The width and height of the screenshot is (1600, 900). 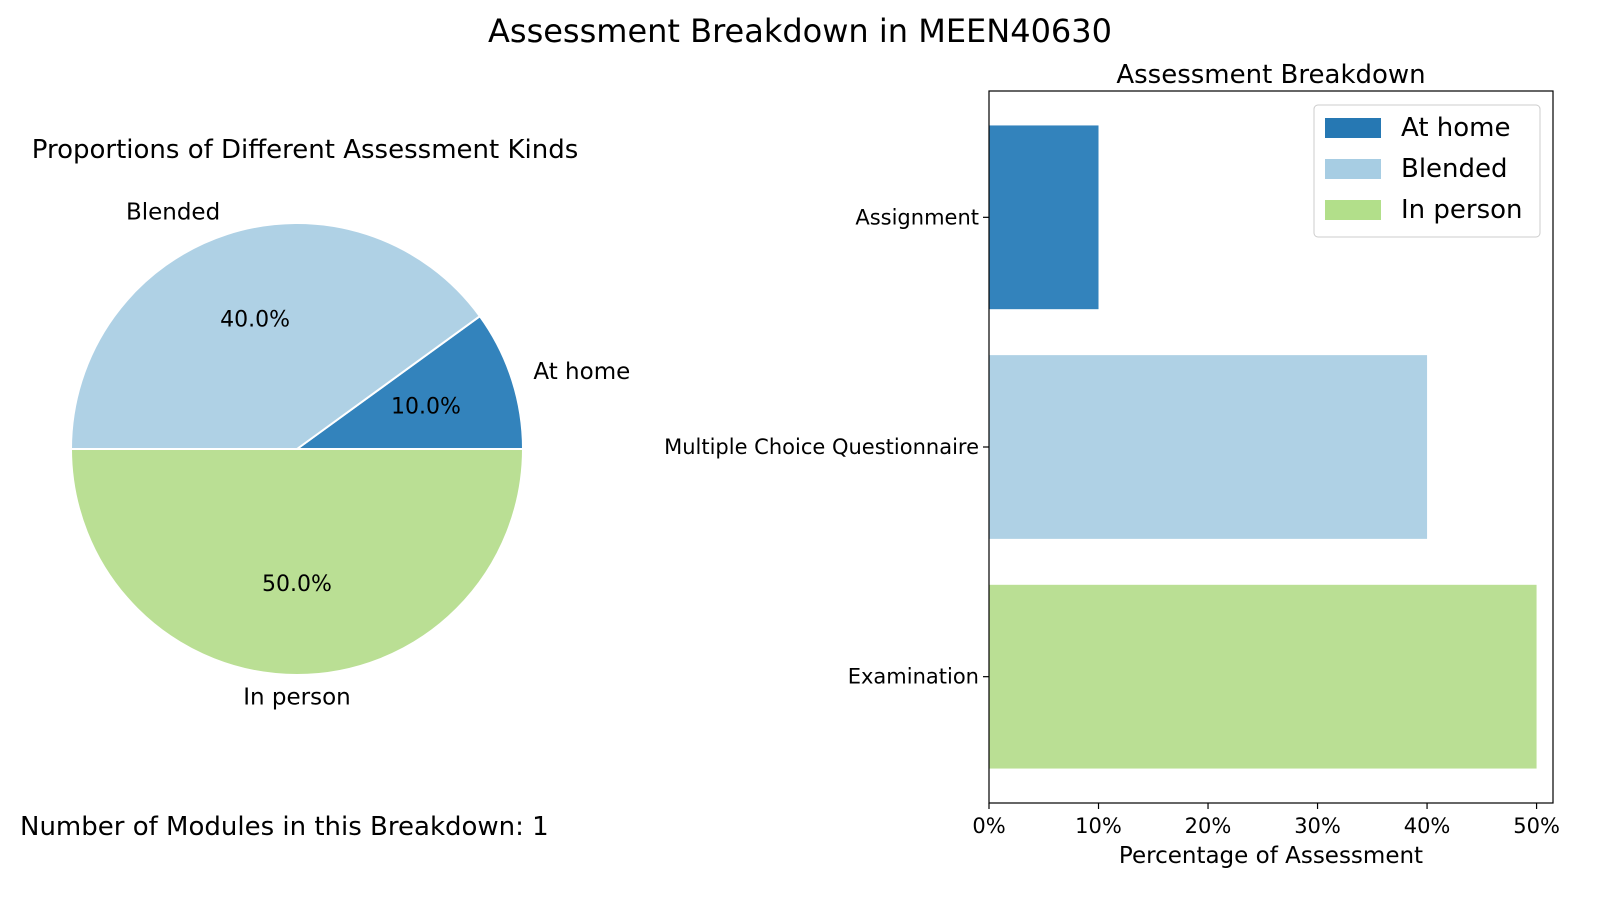 I want to click on pie-category-label-at-home: At home, so click(x=581, y=372).